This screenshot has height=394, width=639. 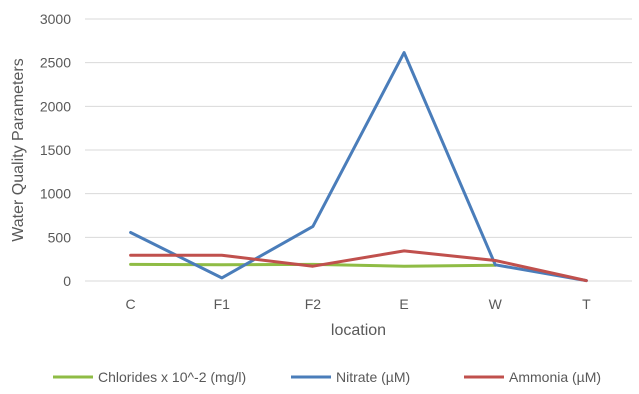 What do you see at coordinates (403, 304) in the screenshot?
I see `x-tick-label: E` at bounding box center [403, 304].